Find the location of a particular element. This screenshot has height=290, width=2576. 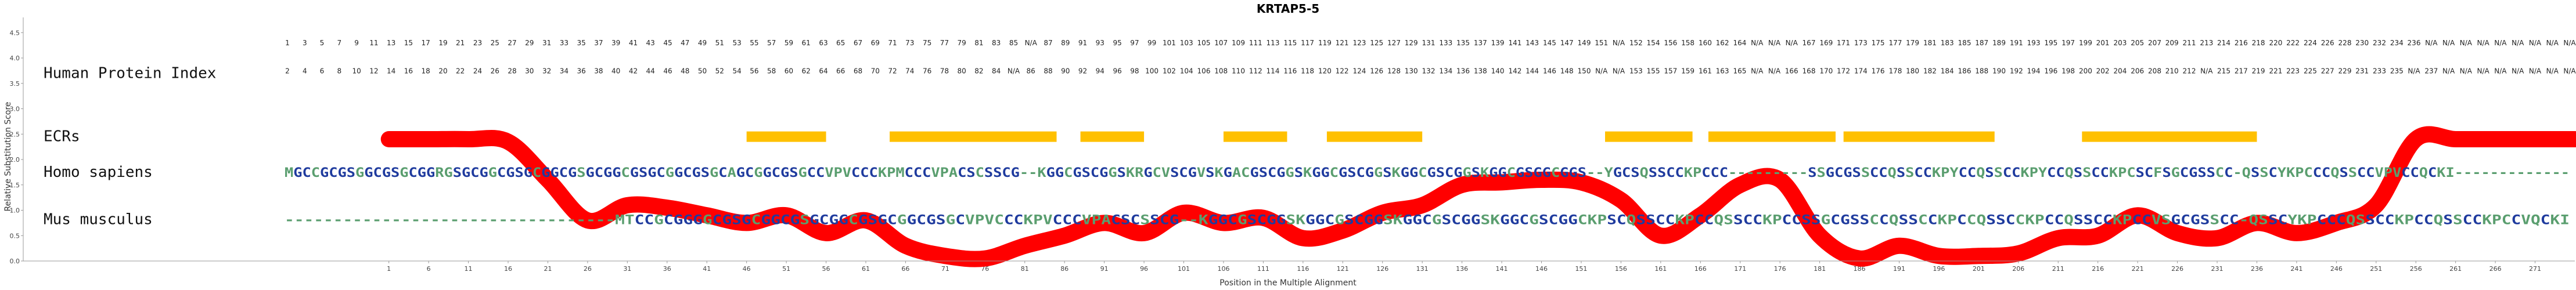

index-value: 177 is located at coordinates (1895, 43).